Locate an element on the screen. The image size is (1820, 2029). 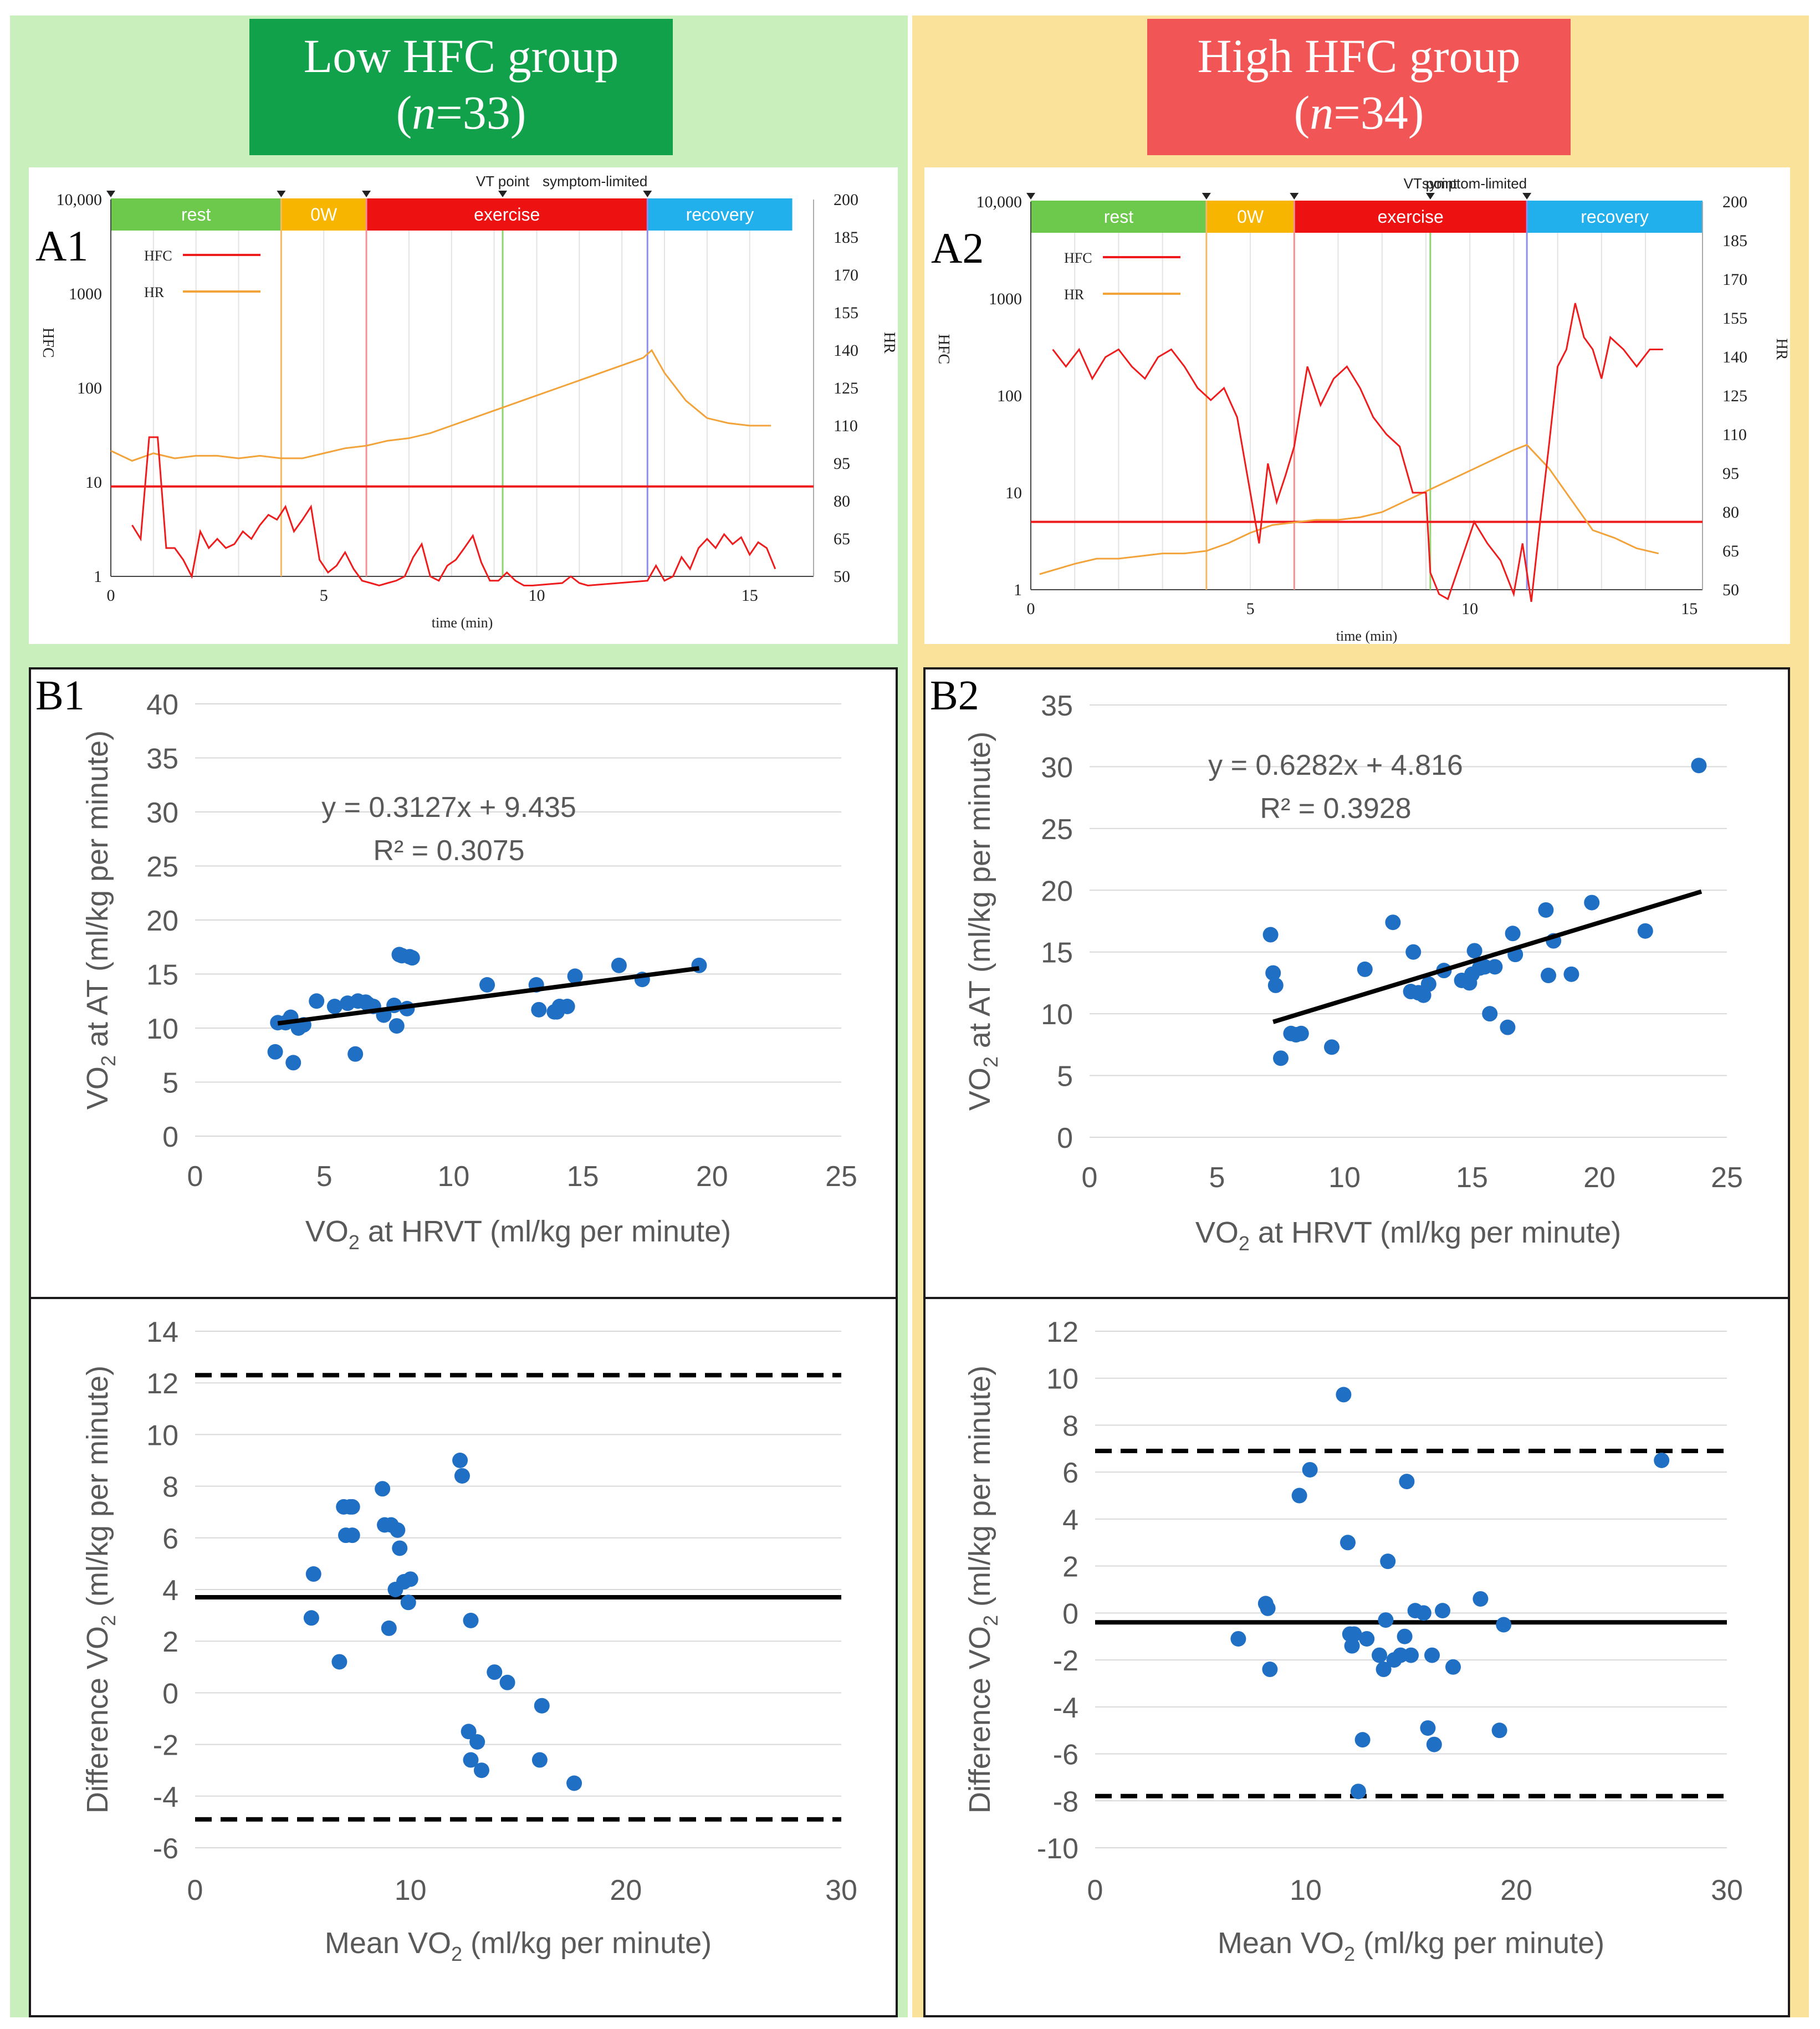
y-axis-title: Difference VO2 (ml/kg per minute) is located at coordinates (100, 1589).